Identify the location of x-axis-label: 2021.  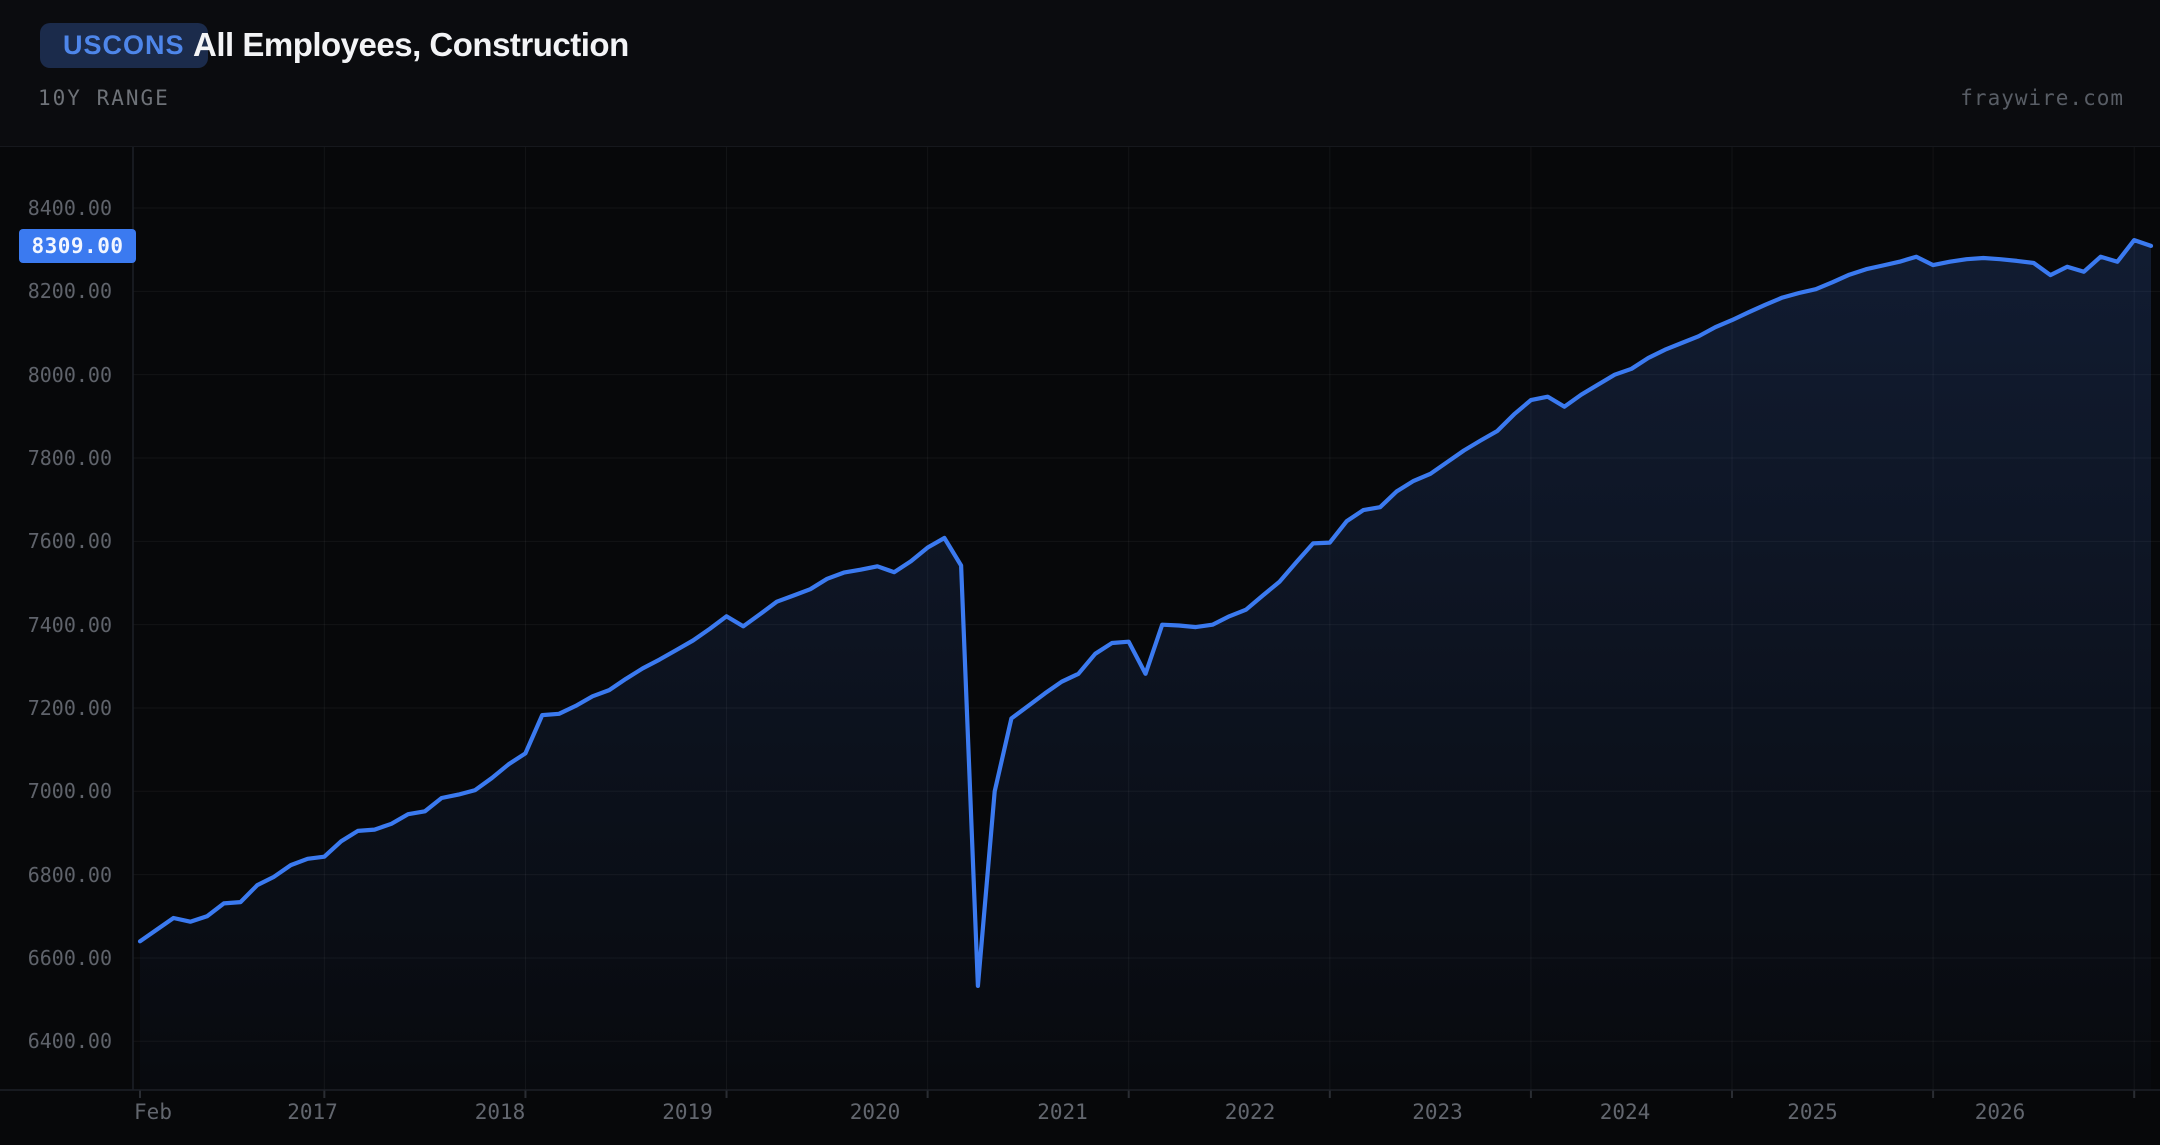
(1062, 1112).